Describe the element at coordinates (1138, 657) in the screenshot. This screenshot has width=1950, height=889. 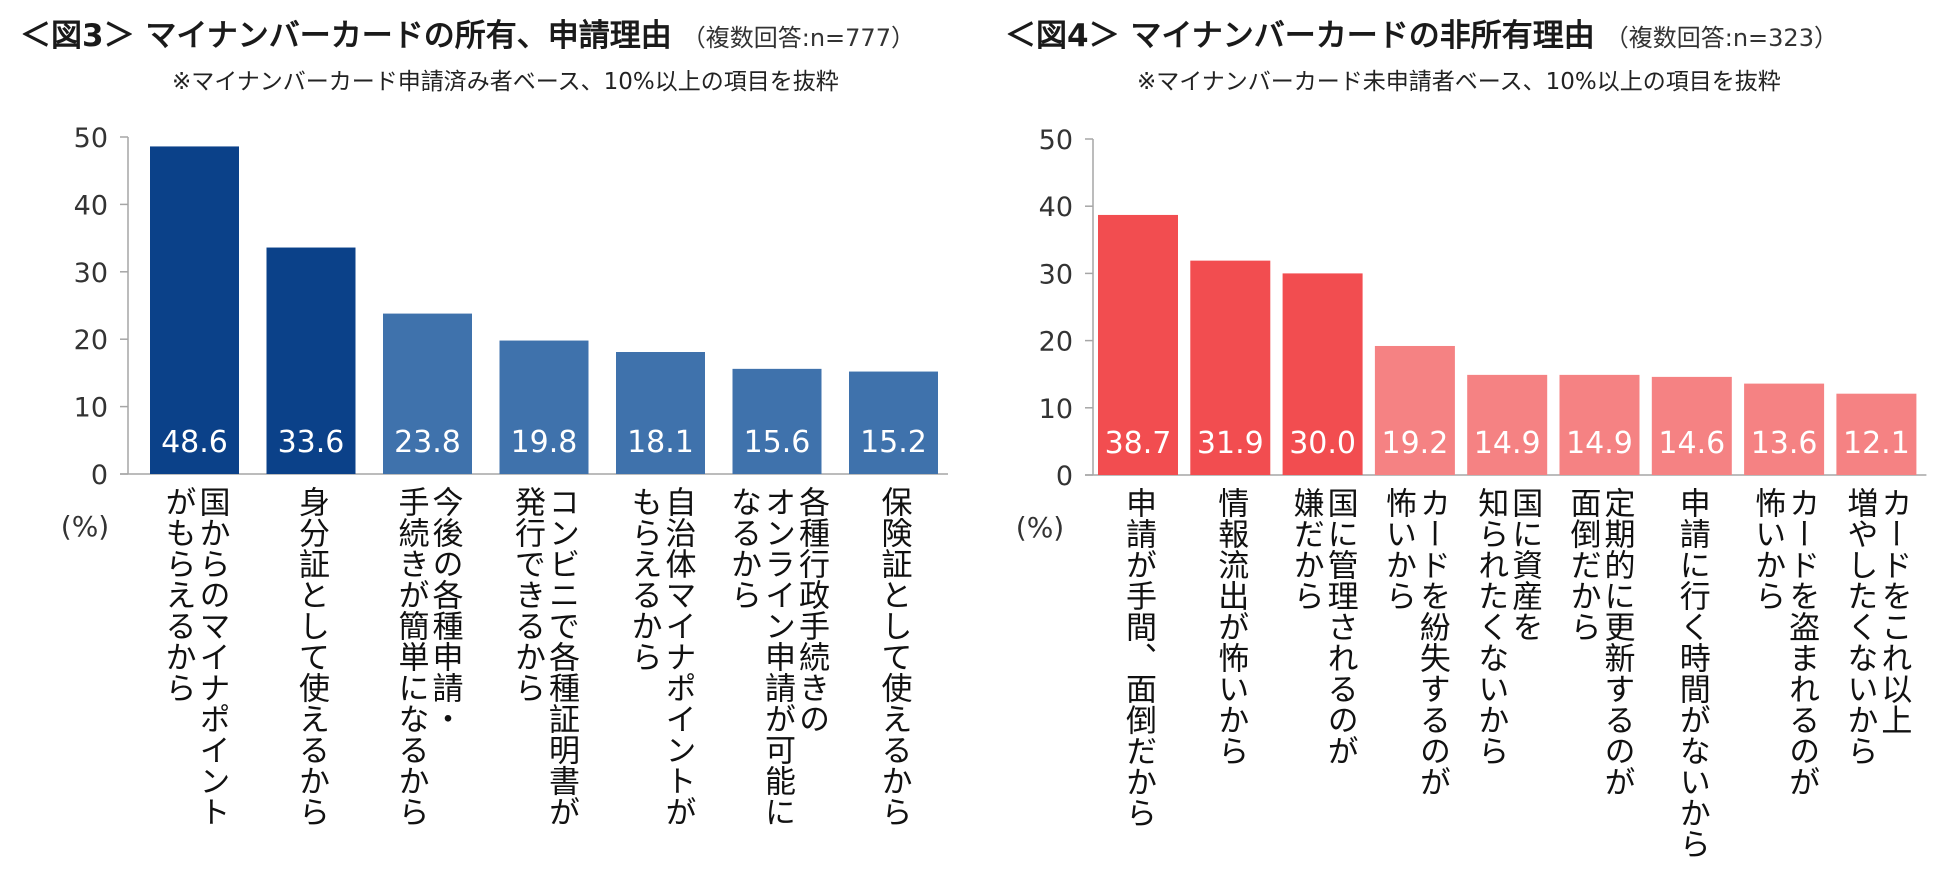
I see `category-label: 申請が手間、面倒だから` at that location.